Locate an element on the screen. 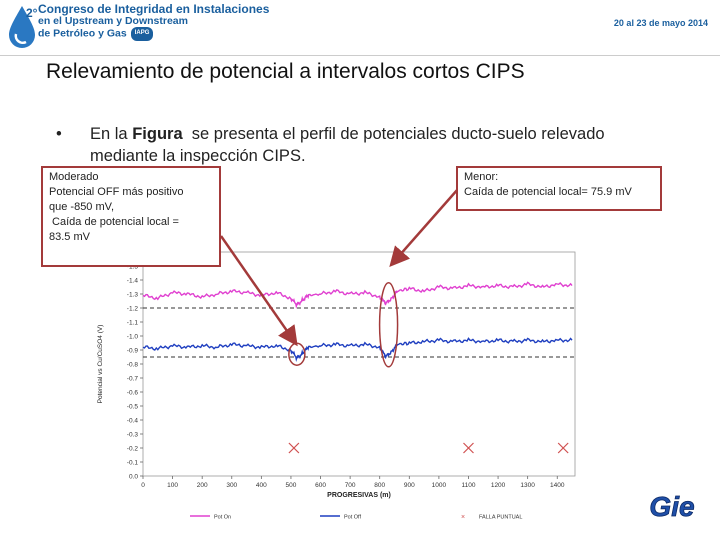 The width and height of the screenshot is (720, 540). y-tick-label: -0.7 is located at coordinates (133, 379).